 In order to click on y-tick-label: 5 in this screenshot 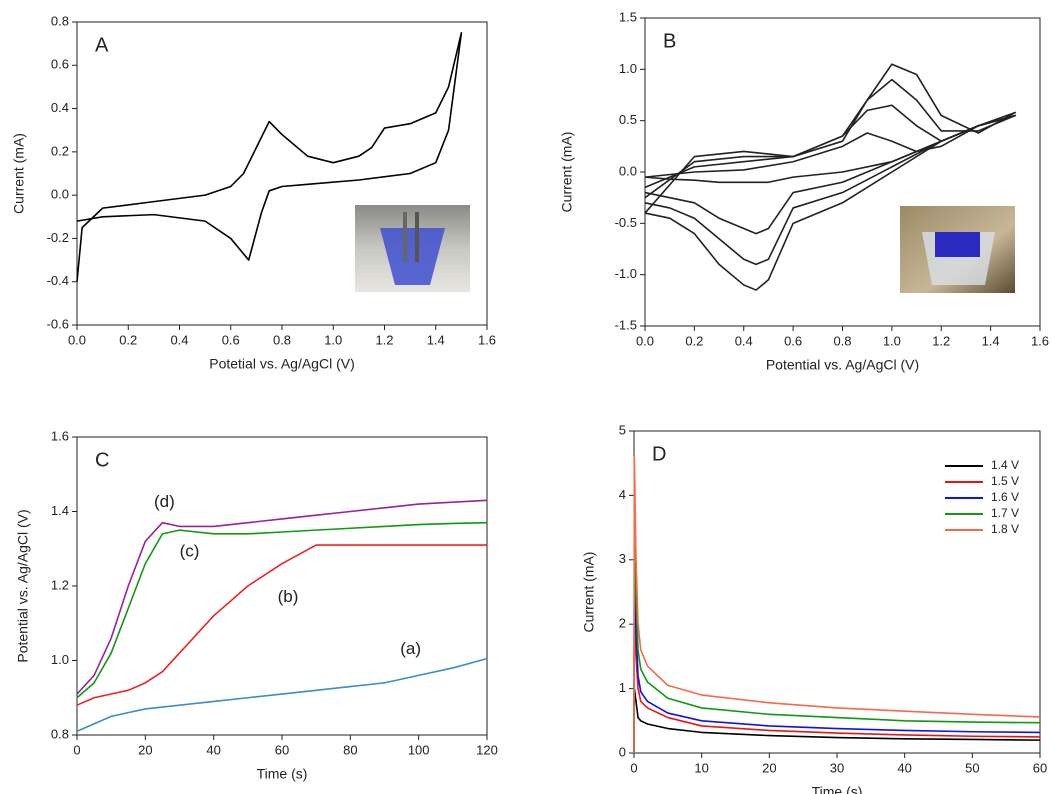, I will do `click(622, 429)`.